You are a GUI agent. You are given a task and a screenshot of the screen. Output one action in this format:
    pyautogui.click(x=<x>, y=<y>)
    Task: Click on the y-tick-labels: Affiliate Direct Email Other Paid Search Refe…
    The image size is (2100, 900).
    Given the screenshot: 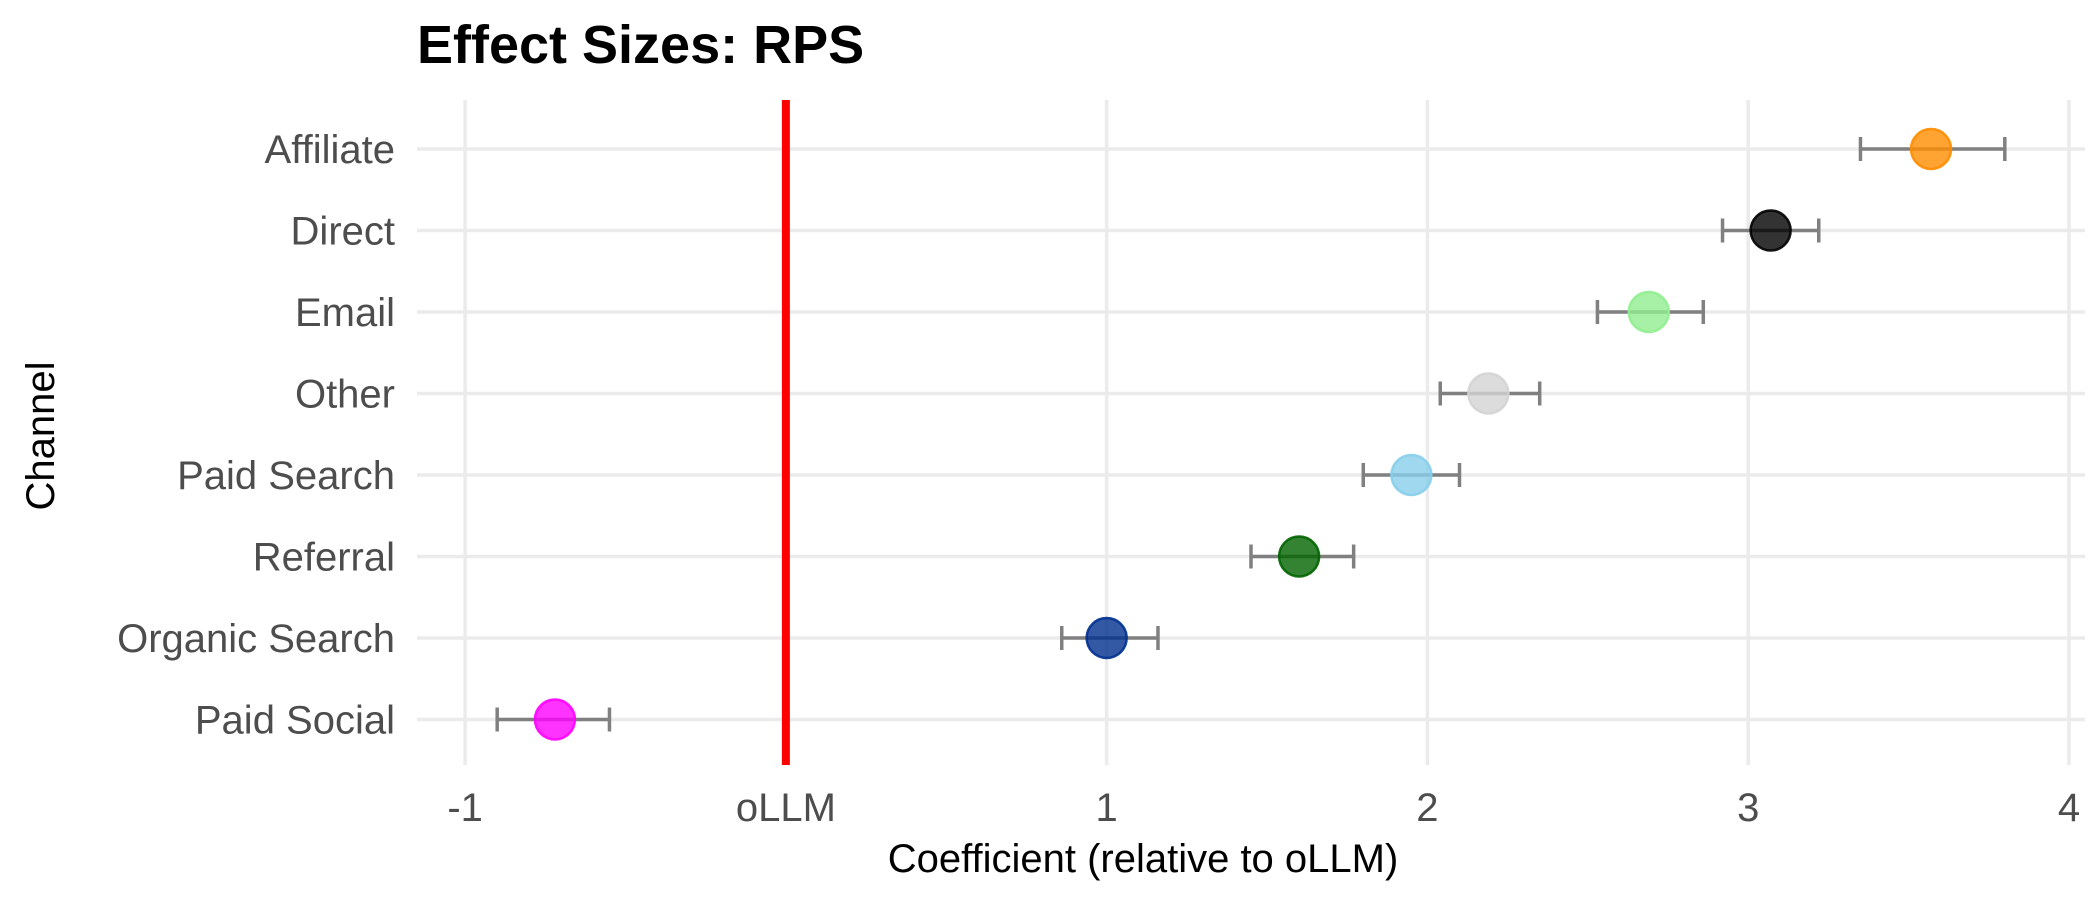 What is the action you would take?
    pyautogui.click(x=256, y=435)
    